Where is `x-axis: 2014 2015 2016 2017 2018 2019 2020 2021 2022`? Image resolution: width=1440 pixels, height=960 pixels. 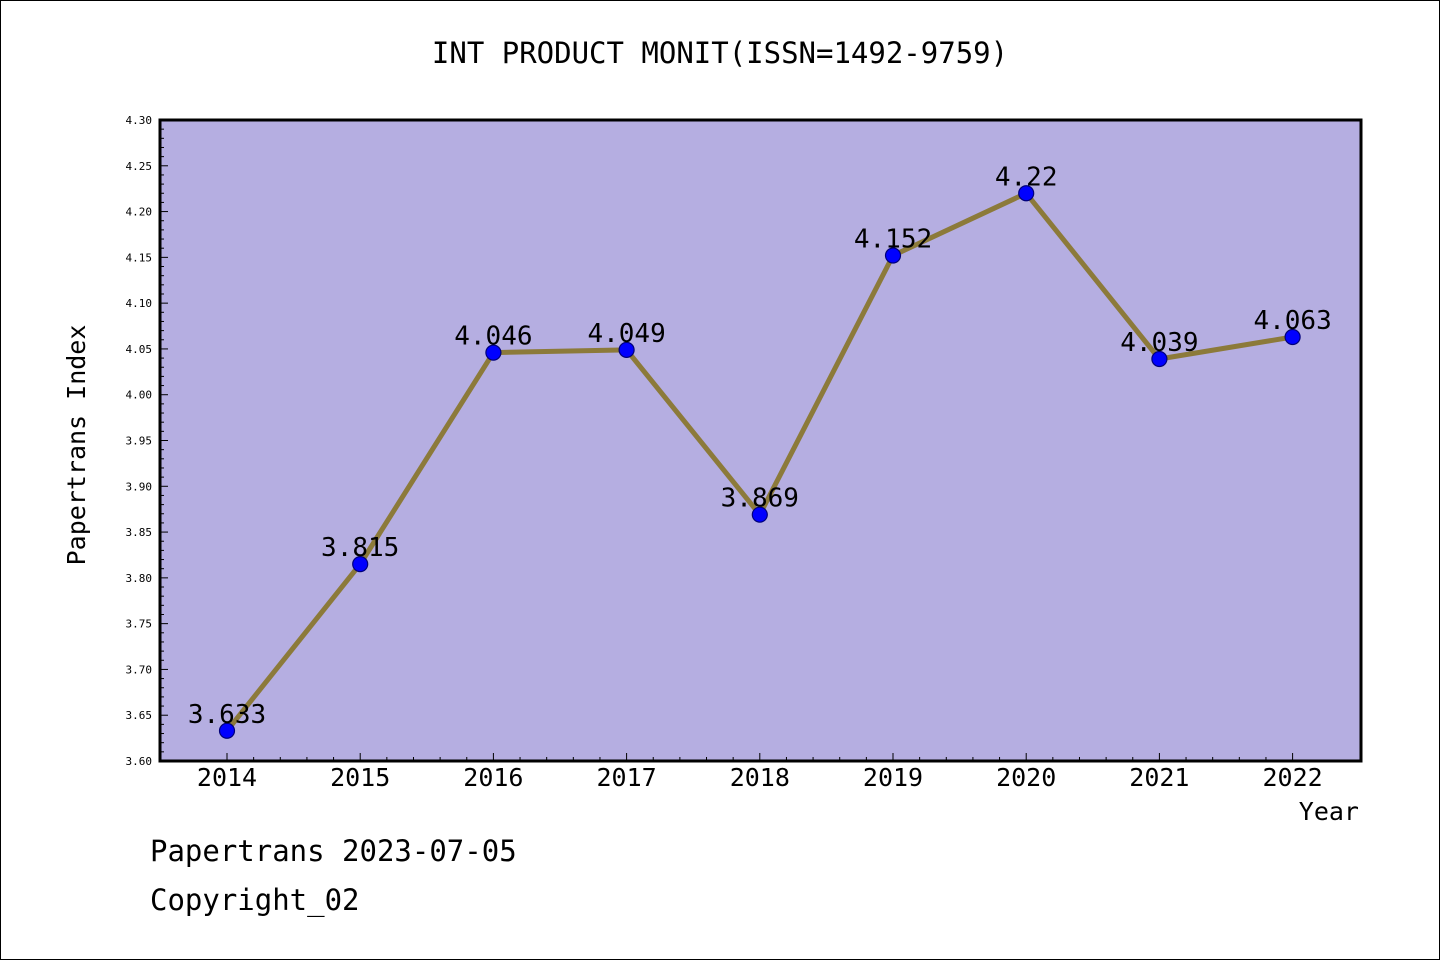
x-axis: 2014 2015 2016 2017 2018 2019 2020 2021 2022 is located at coordinates (760, 772).